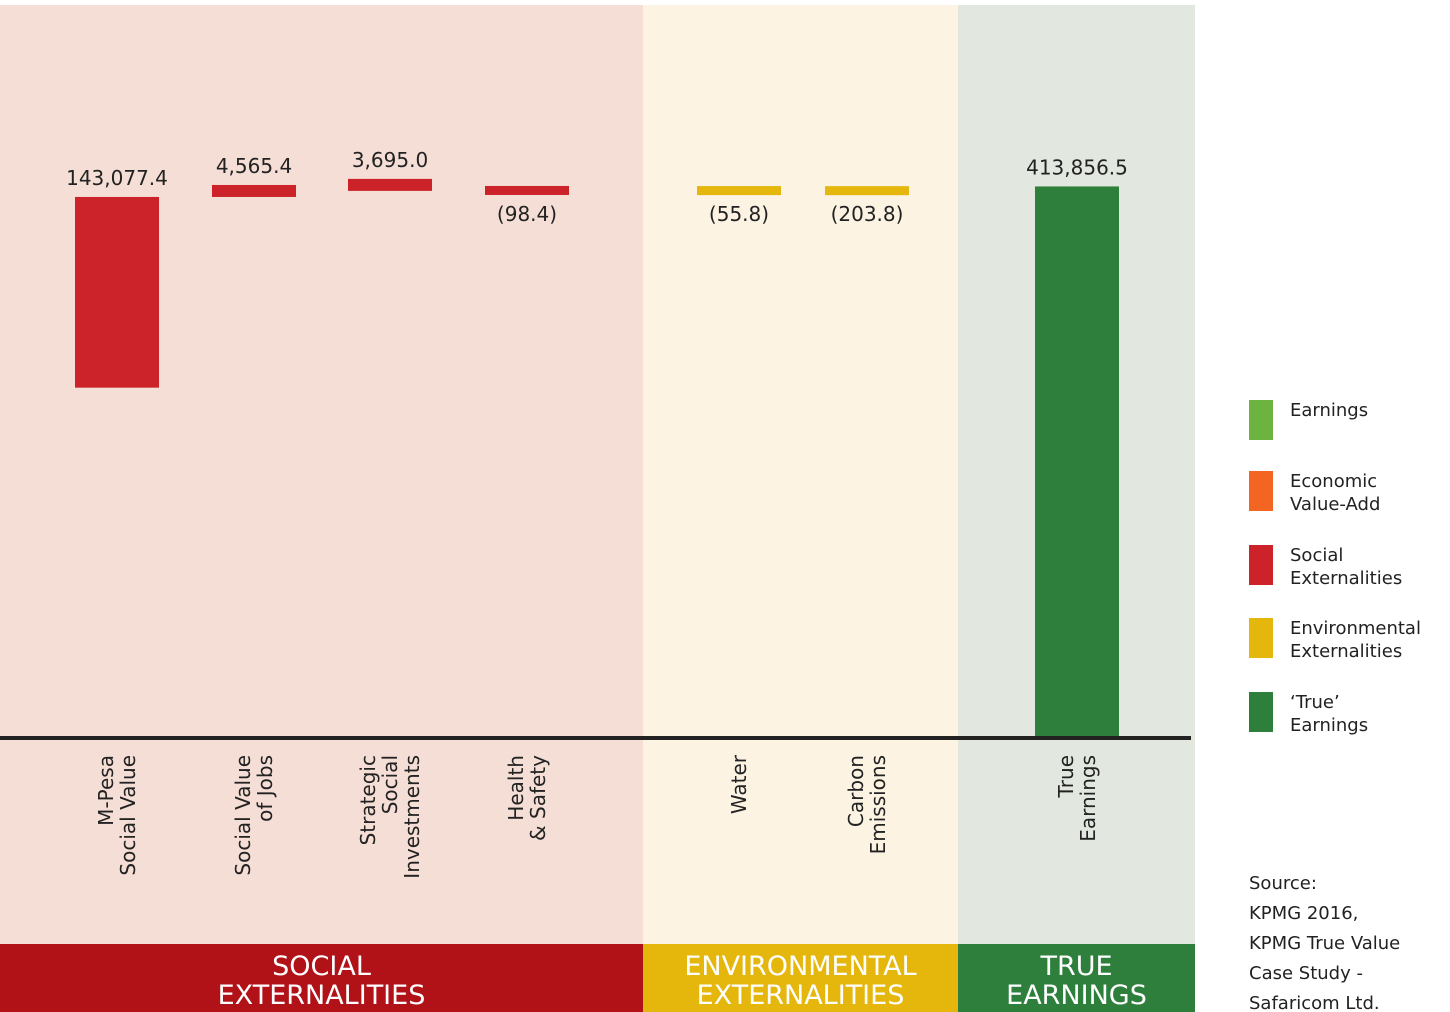  I want to click on category-label: Social, so click(390, 784).